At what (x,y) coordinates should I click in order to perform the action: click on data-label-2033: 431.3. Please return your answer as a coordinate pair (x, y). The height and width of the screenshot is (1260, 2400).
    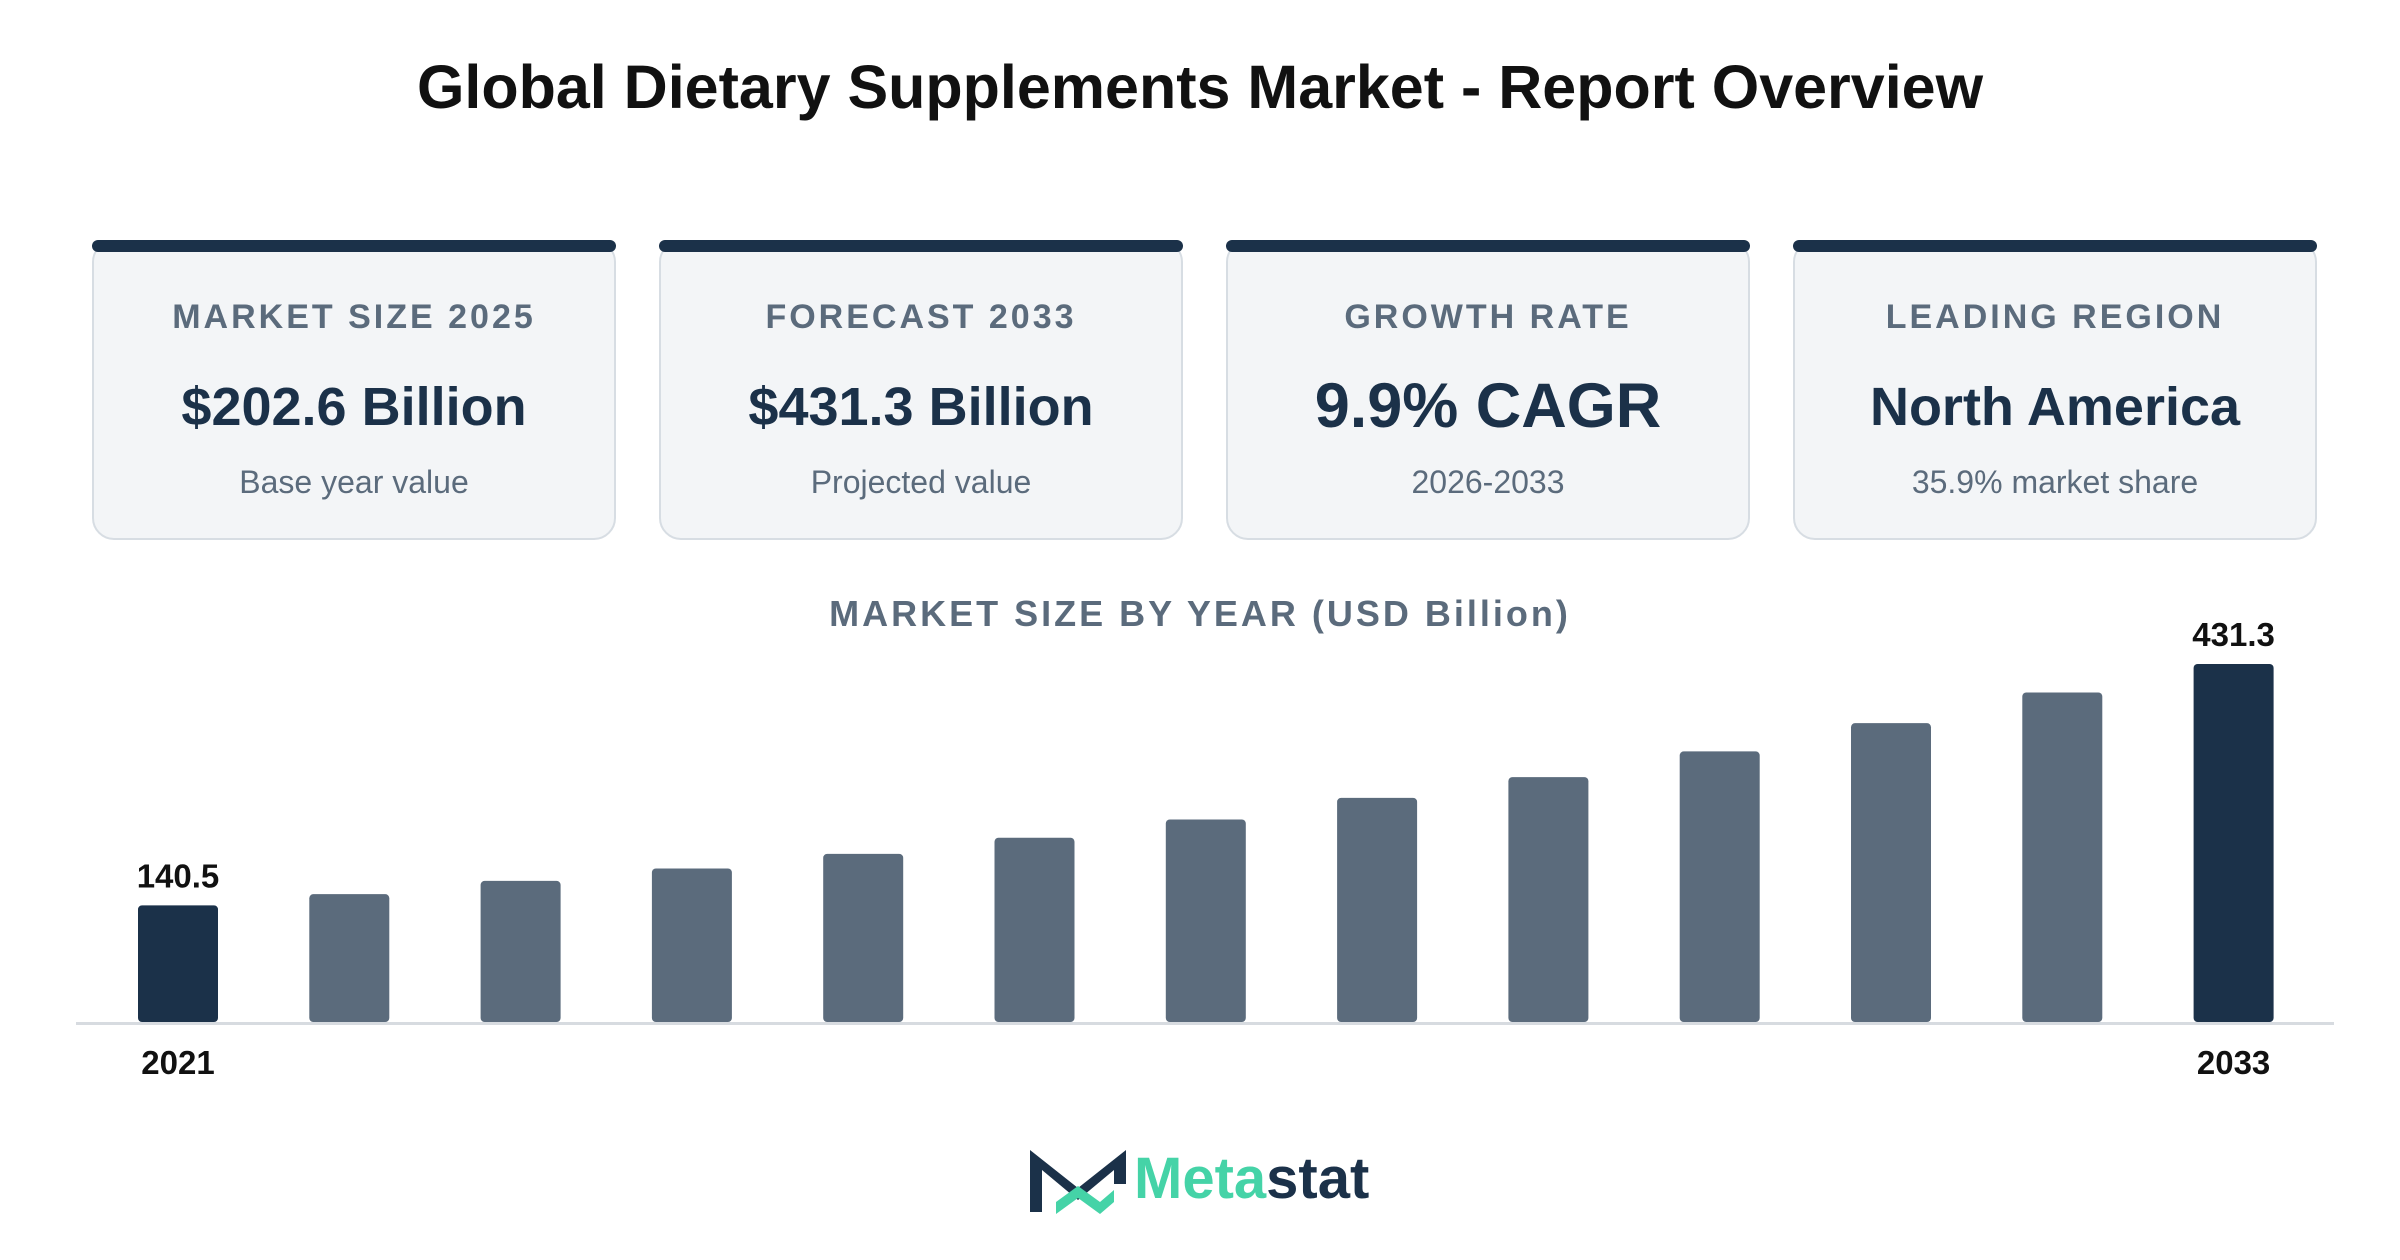
    Looking at the image, I should click on (2233, 634).